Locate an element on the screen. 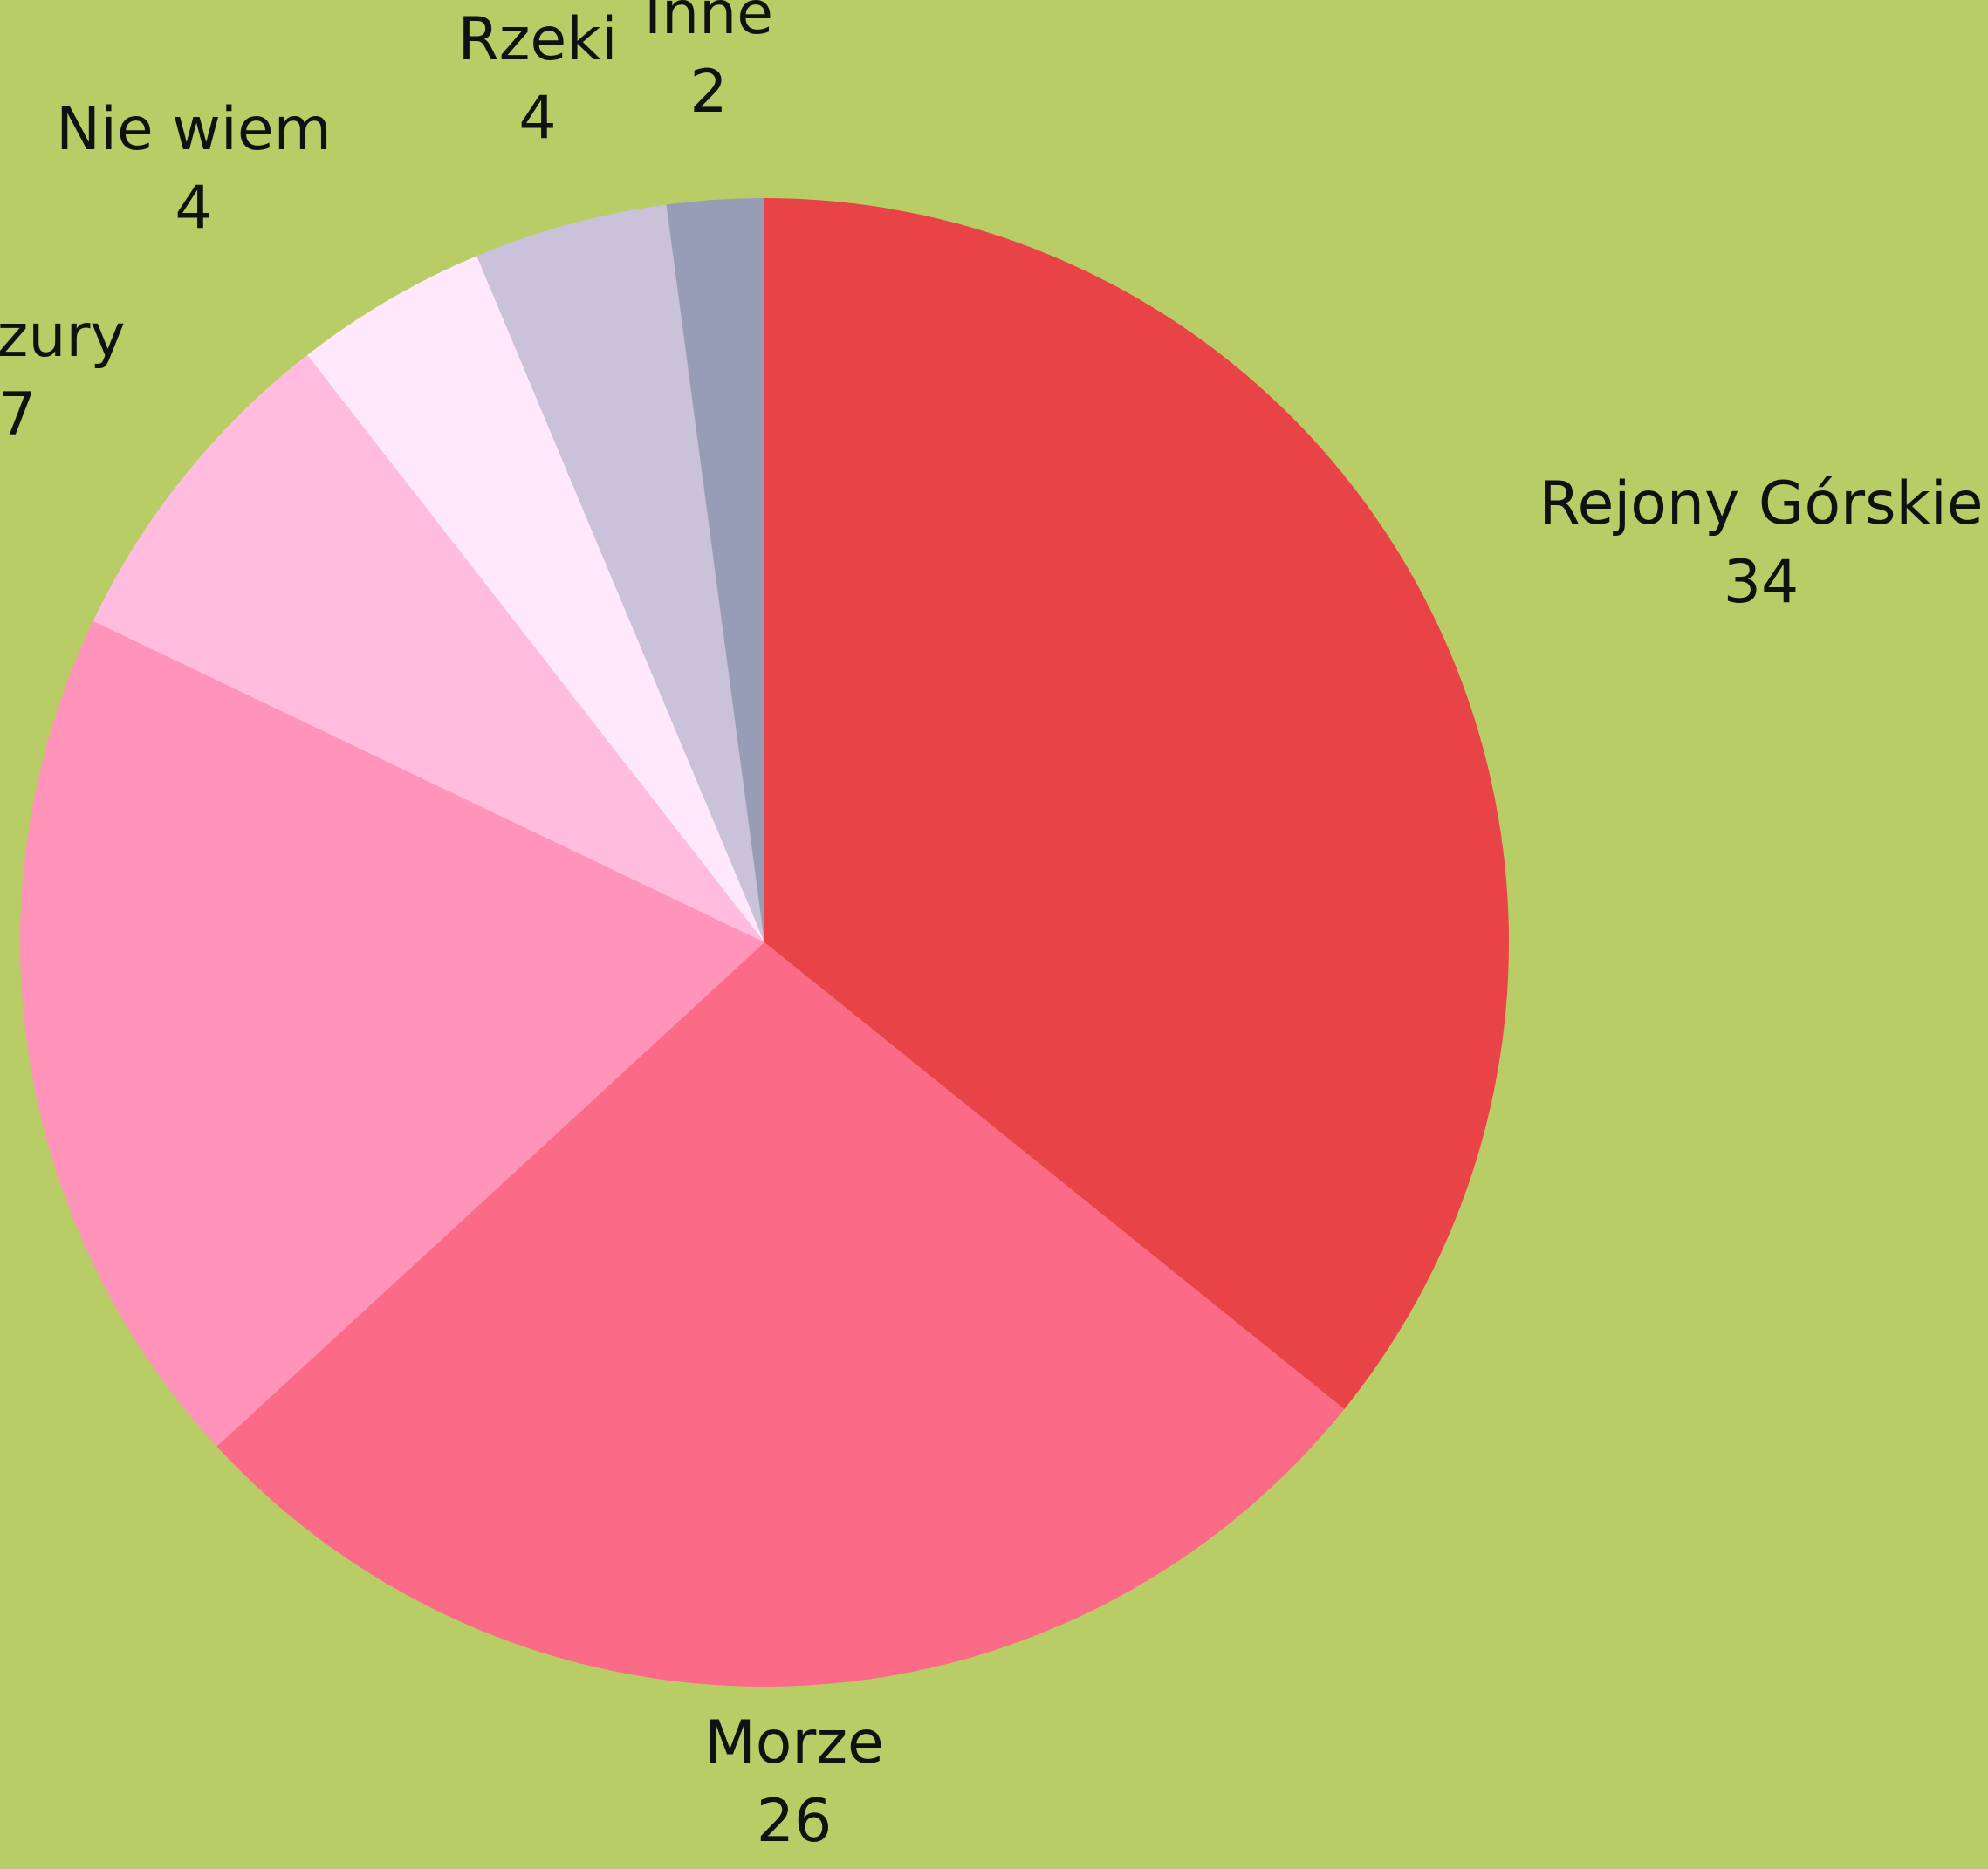 The width and height of the screenshot is (1988, 1869). slice-label-morze: Morze is located at coordinates (794, 1742).